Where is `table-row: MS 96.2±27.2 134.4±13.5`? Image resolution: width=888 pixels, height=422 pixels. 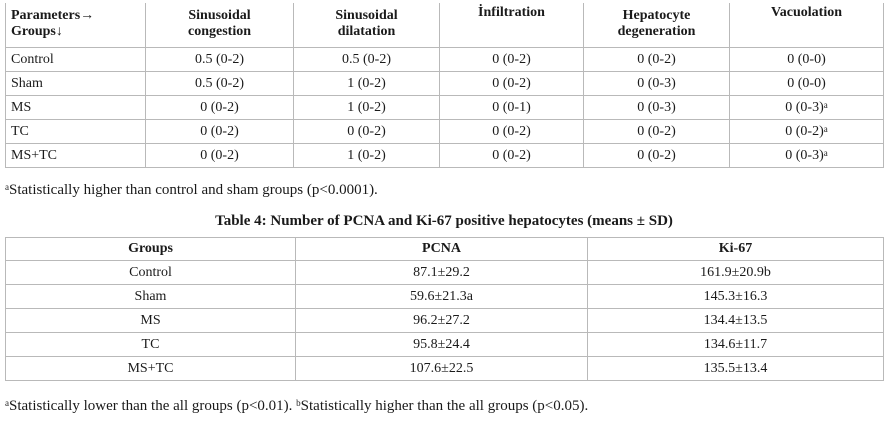
table-row: MS 96.2±27.2 134.4±13.5 is located at coordinates (444, 320).